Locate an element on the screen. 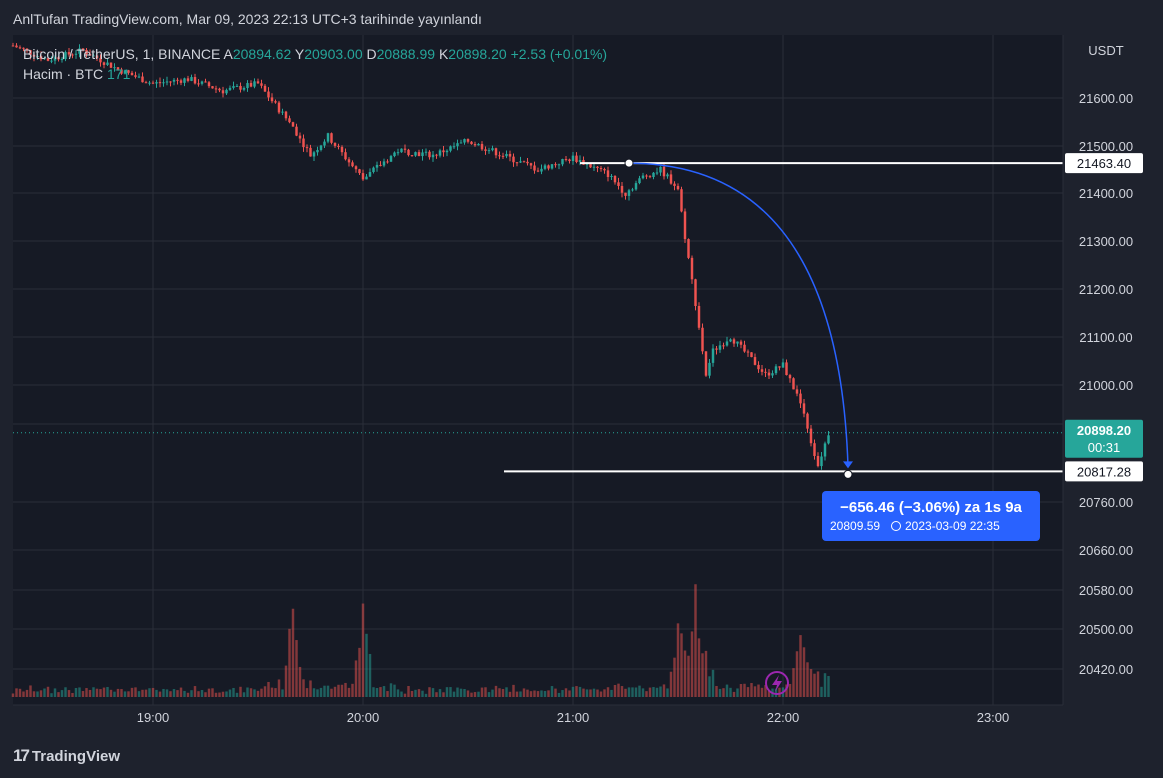  measure-change: −656.46 (−3.06%) za 1s 9a is located at coordinates (931, 507).